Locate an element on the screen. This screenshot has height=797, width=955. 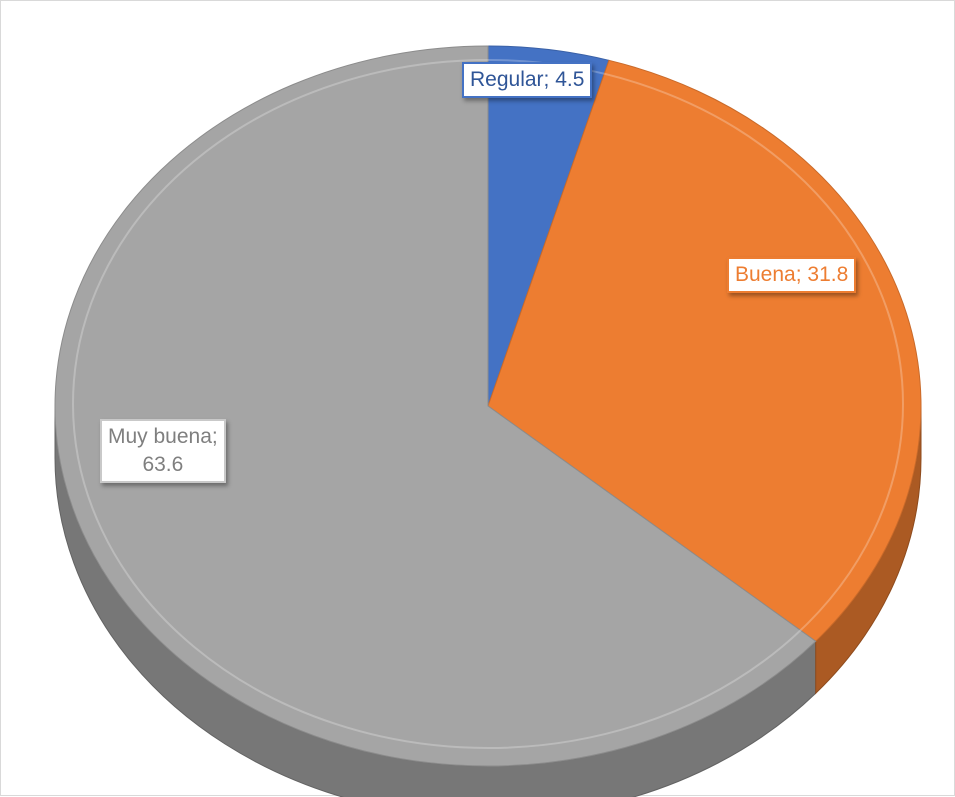
data-label-regular: Regular; 4.5 is located at coordinates (527, 80).